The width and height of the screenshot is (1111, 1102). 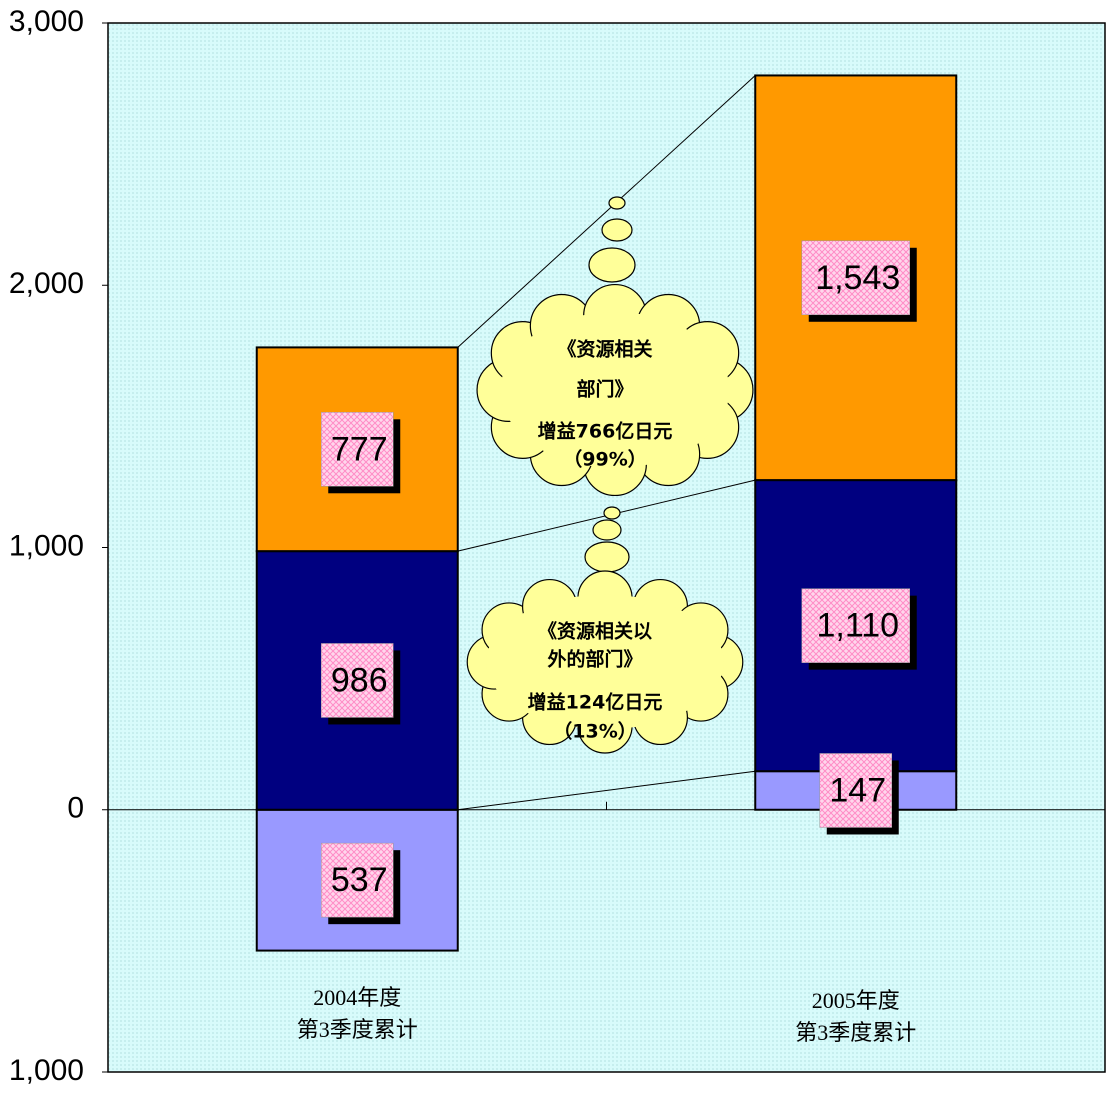 What do you see at coordinates (75, 808) in the screenshot?
I see `y-tick-label: 0` at bounding box center [75, 808].